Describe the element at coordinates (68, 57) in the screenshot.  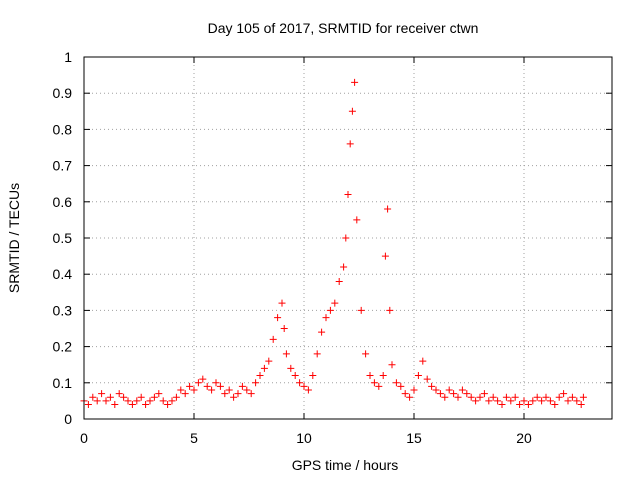
I see `y-tick-label: 1` at that location.